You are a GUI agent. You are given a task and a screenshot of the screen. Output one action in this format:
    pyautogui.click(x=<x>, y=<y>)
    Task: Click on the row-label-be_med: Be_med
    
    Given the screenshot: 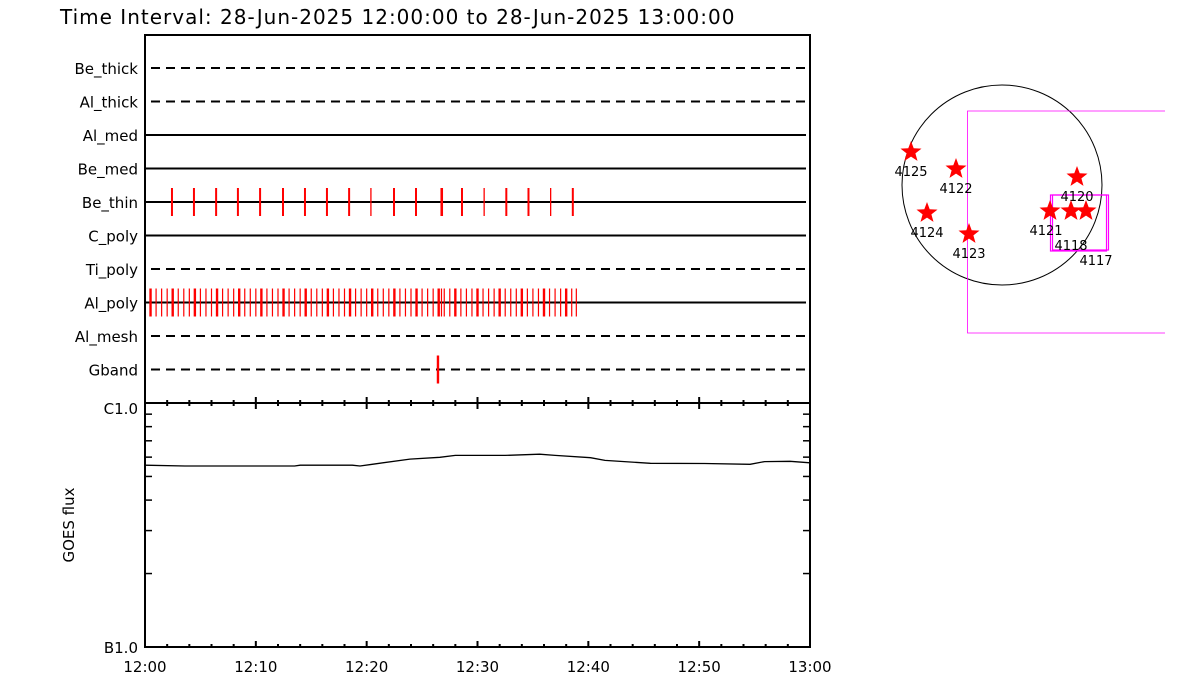 What is the action you would take?
    pyautogui.click(x=108, y=170)
    